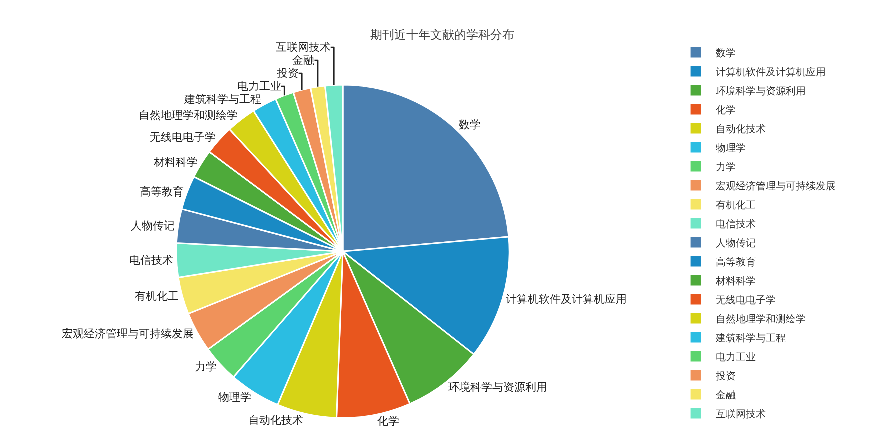 This screenshot has width=885, height=434. Describe the element at coordinates (222, 99) in the screenshot. I see `slice-label: 建筑科学与工程` at that location.